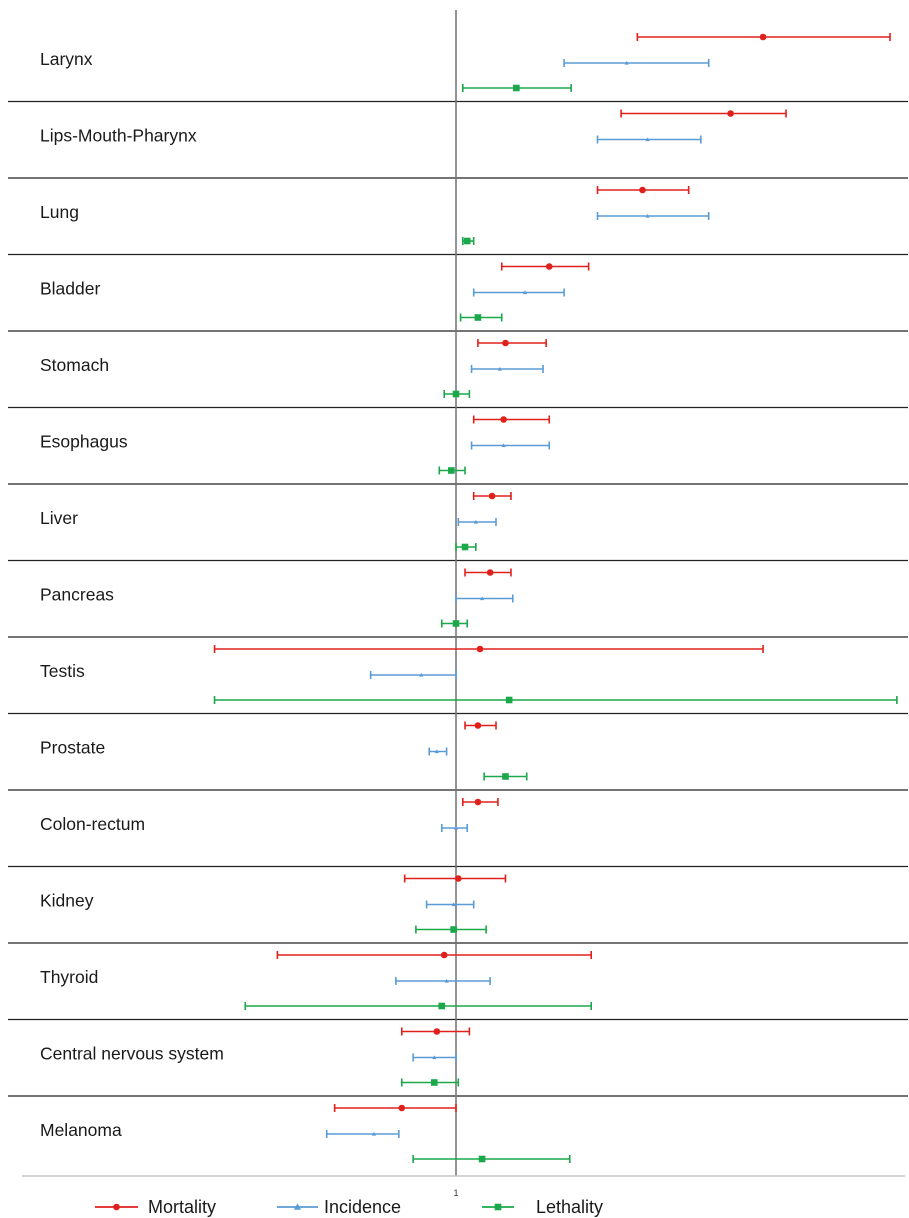 The width and height of the screenshot is (909, 1218). I want to click on legend: Mortality Incidence Lethality, so click(349, 1207).